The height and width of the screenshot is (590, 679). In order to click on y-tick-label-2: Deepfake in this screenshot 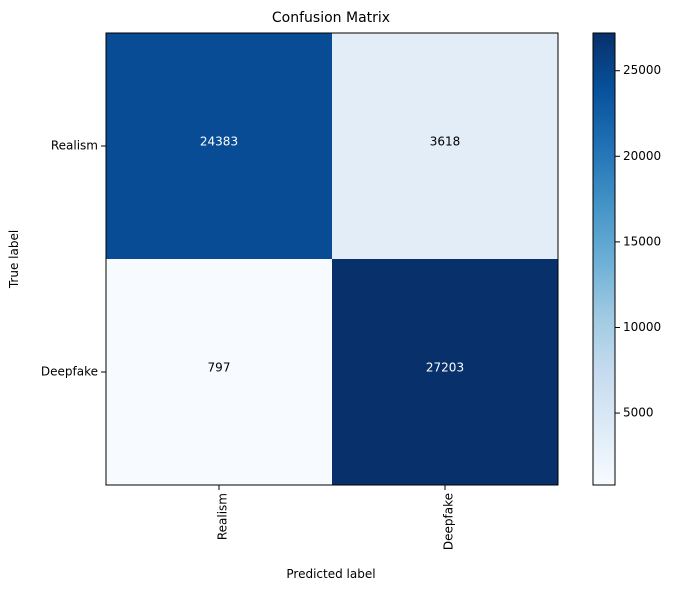, I will do `click(69, 372)`.